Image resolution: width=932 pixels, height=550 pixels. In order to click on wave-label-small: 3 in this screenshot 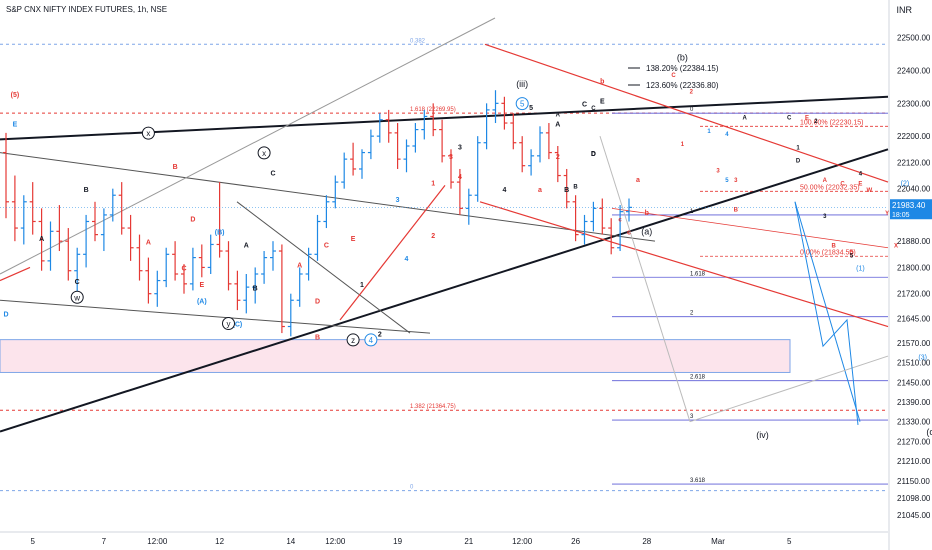, I will do `click(718, 171)`.